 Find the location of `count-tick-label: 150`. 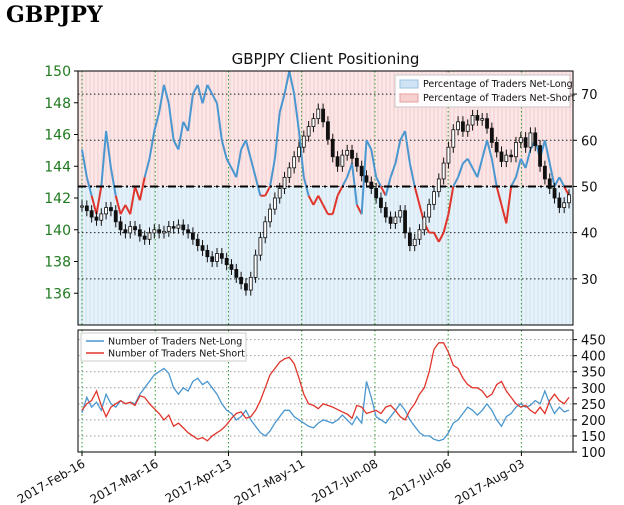

count-tick-label: 150 is located at coordinates (593, 437).